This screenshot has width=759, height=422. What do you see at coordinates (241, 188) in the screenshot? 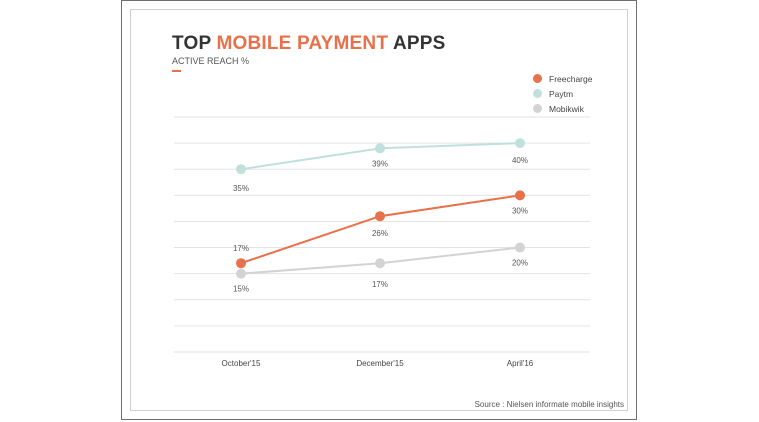
I see `data-label-paytm: 35%` at bounding box center [241, 188].